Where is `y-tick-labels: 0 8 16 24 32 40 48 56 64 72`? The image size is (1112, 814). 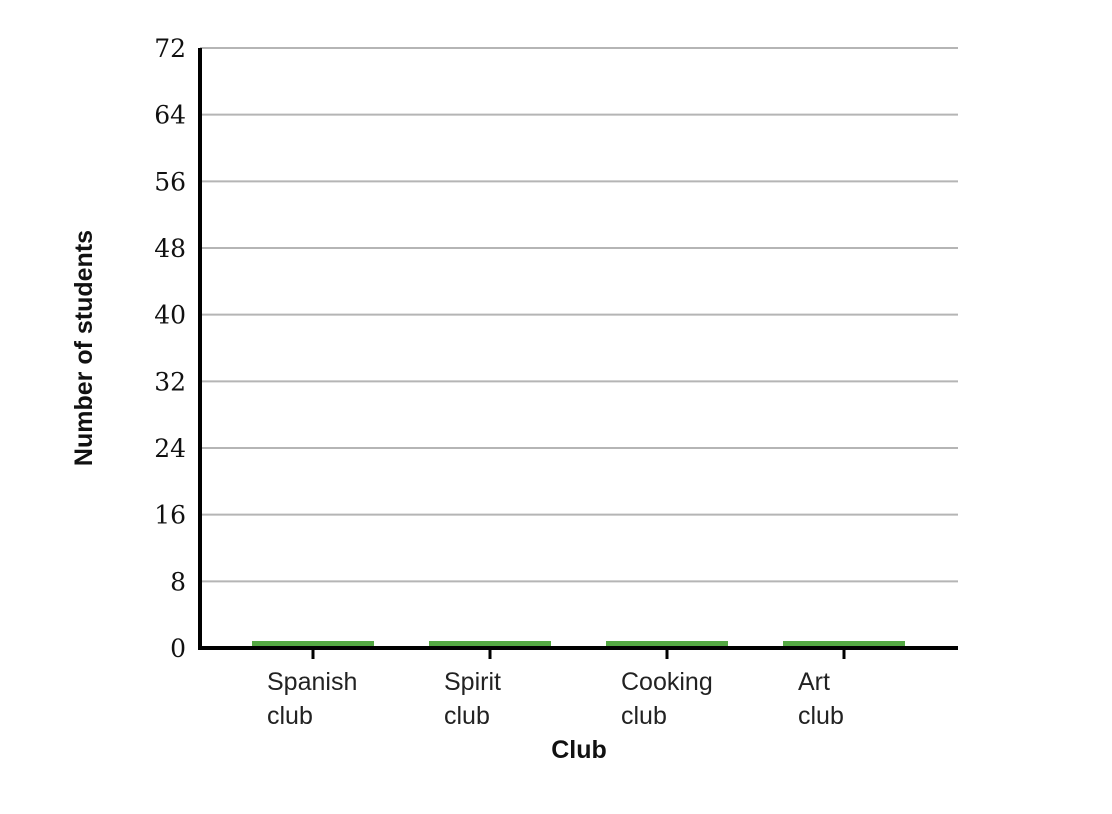 y-tick-labels: 0 8 16 24 32 40 48 56 64 72 is located at coordinates (170, 348).